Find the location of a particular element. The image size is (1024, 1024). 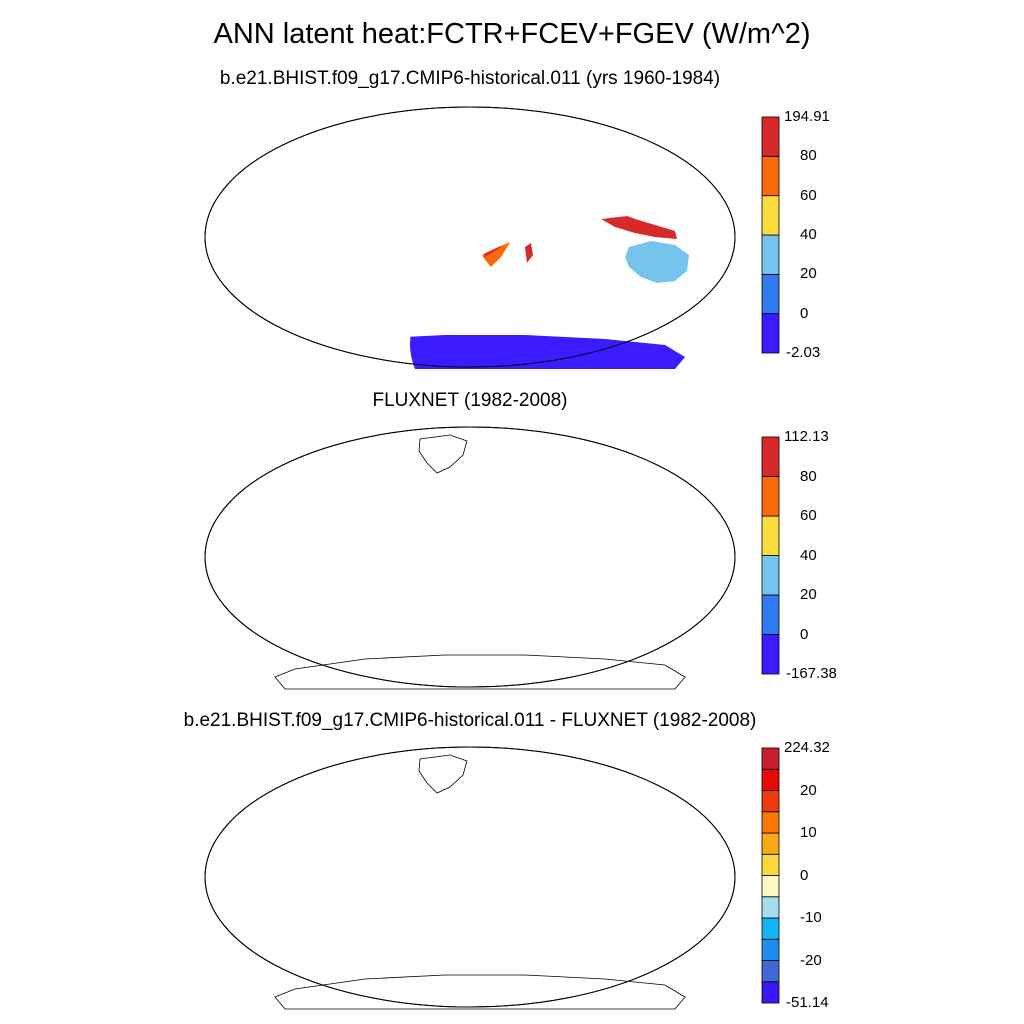

colorbar-2-label-4: 60 is located at coordinates (808, 515).